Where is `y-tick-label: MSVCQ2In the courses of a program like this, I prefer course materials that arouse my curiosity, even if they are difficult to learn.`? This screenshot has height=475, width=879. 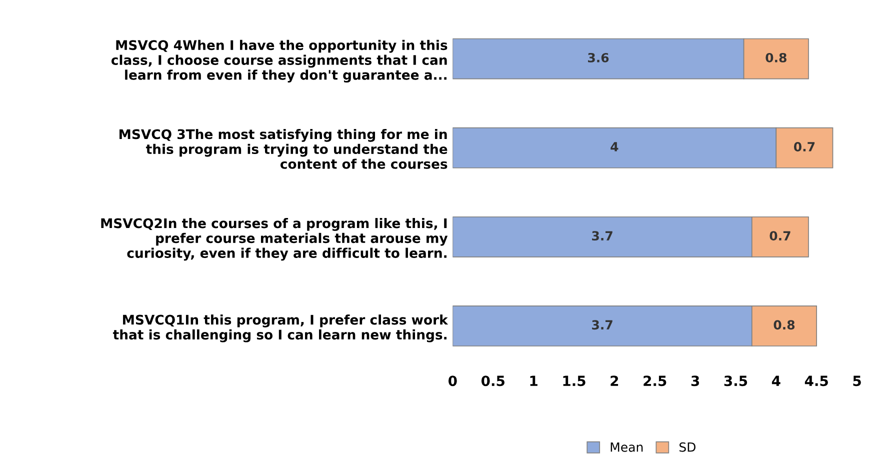 y-tick-label: MSVCQ2In the courses of a program like this, I prefer course materials that arouse my curiosity, even if they are difficult to learn. is located at coordinates (274, 239).